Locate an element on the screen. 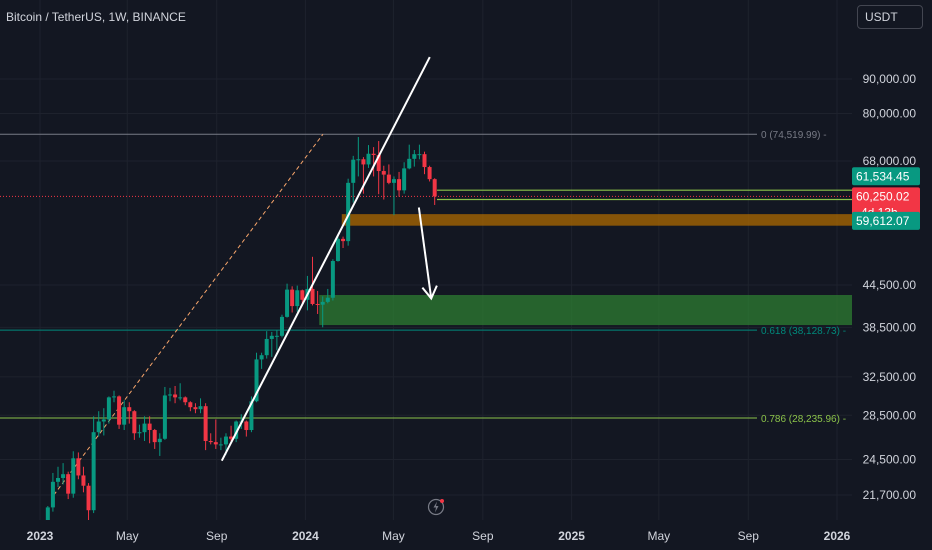  projection-arrowhead is located at coordinates (429, 293).